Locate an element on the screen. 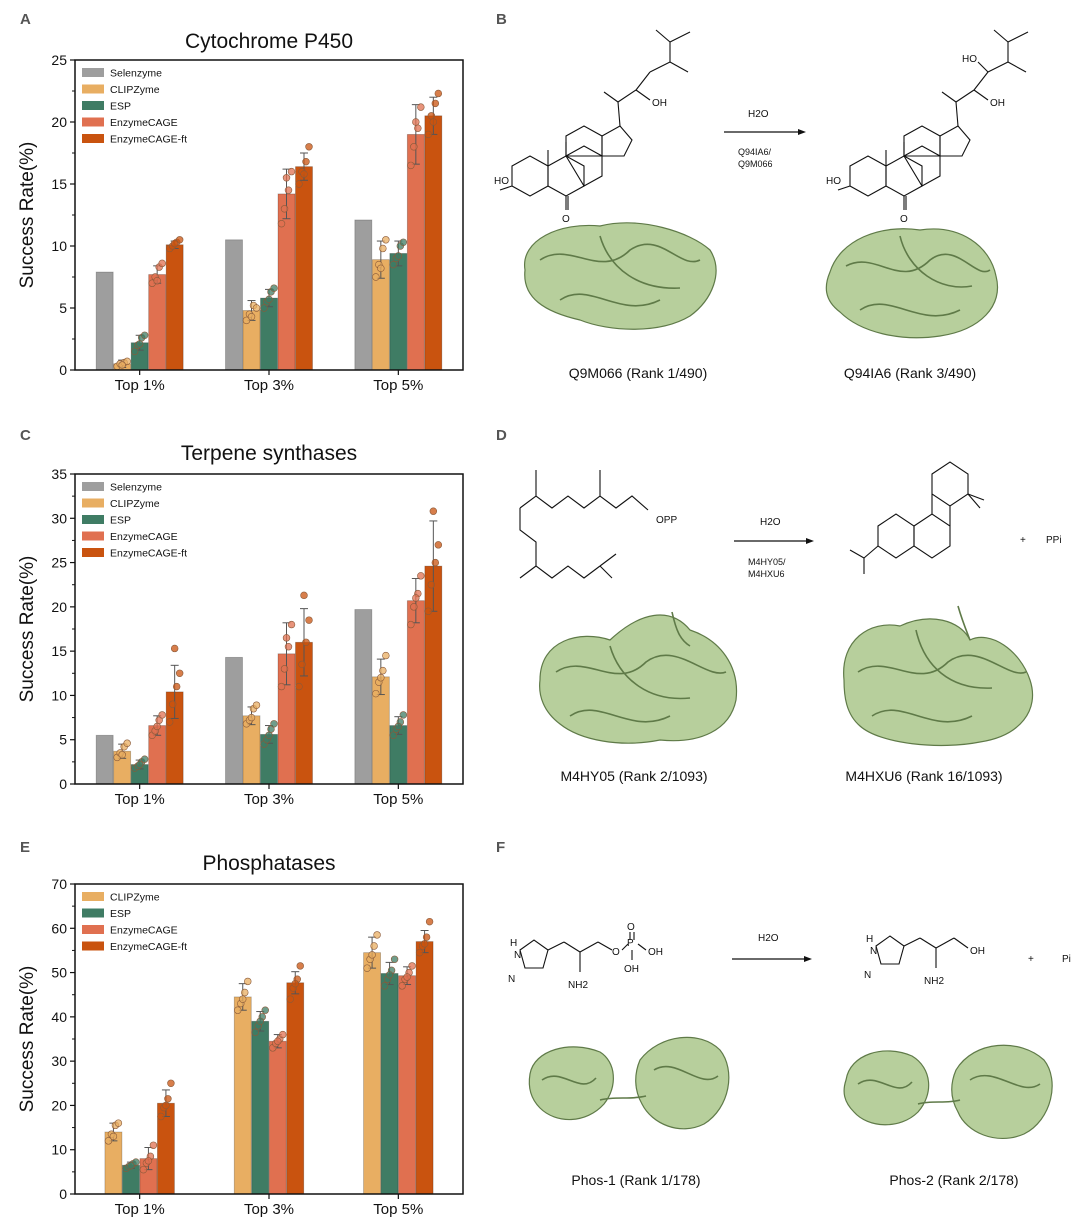 Image resolution: width=1080 pixels, height=1230 pixels. bar-selenzyme is located at coordinates (234, 305).